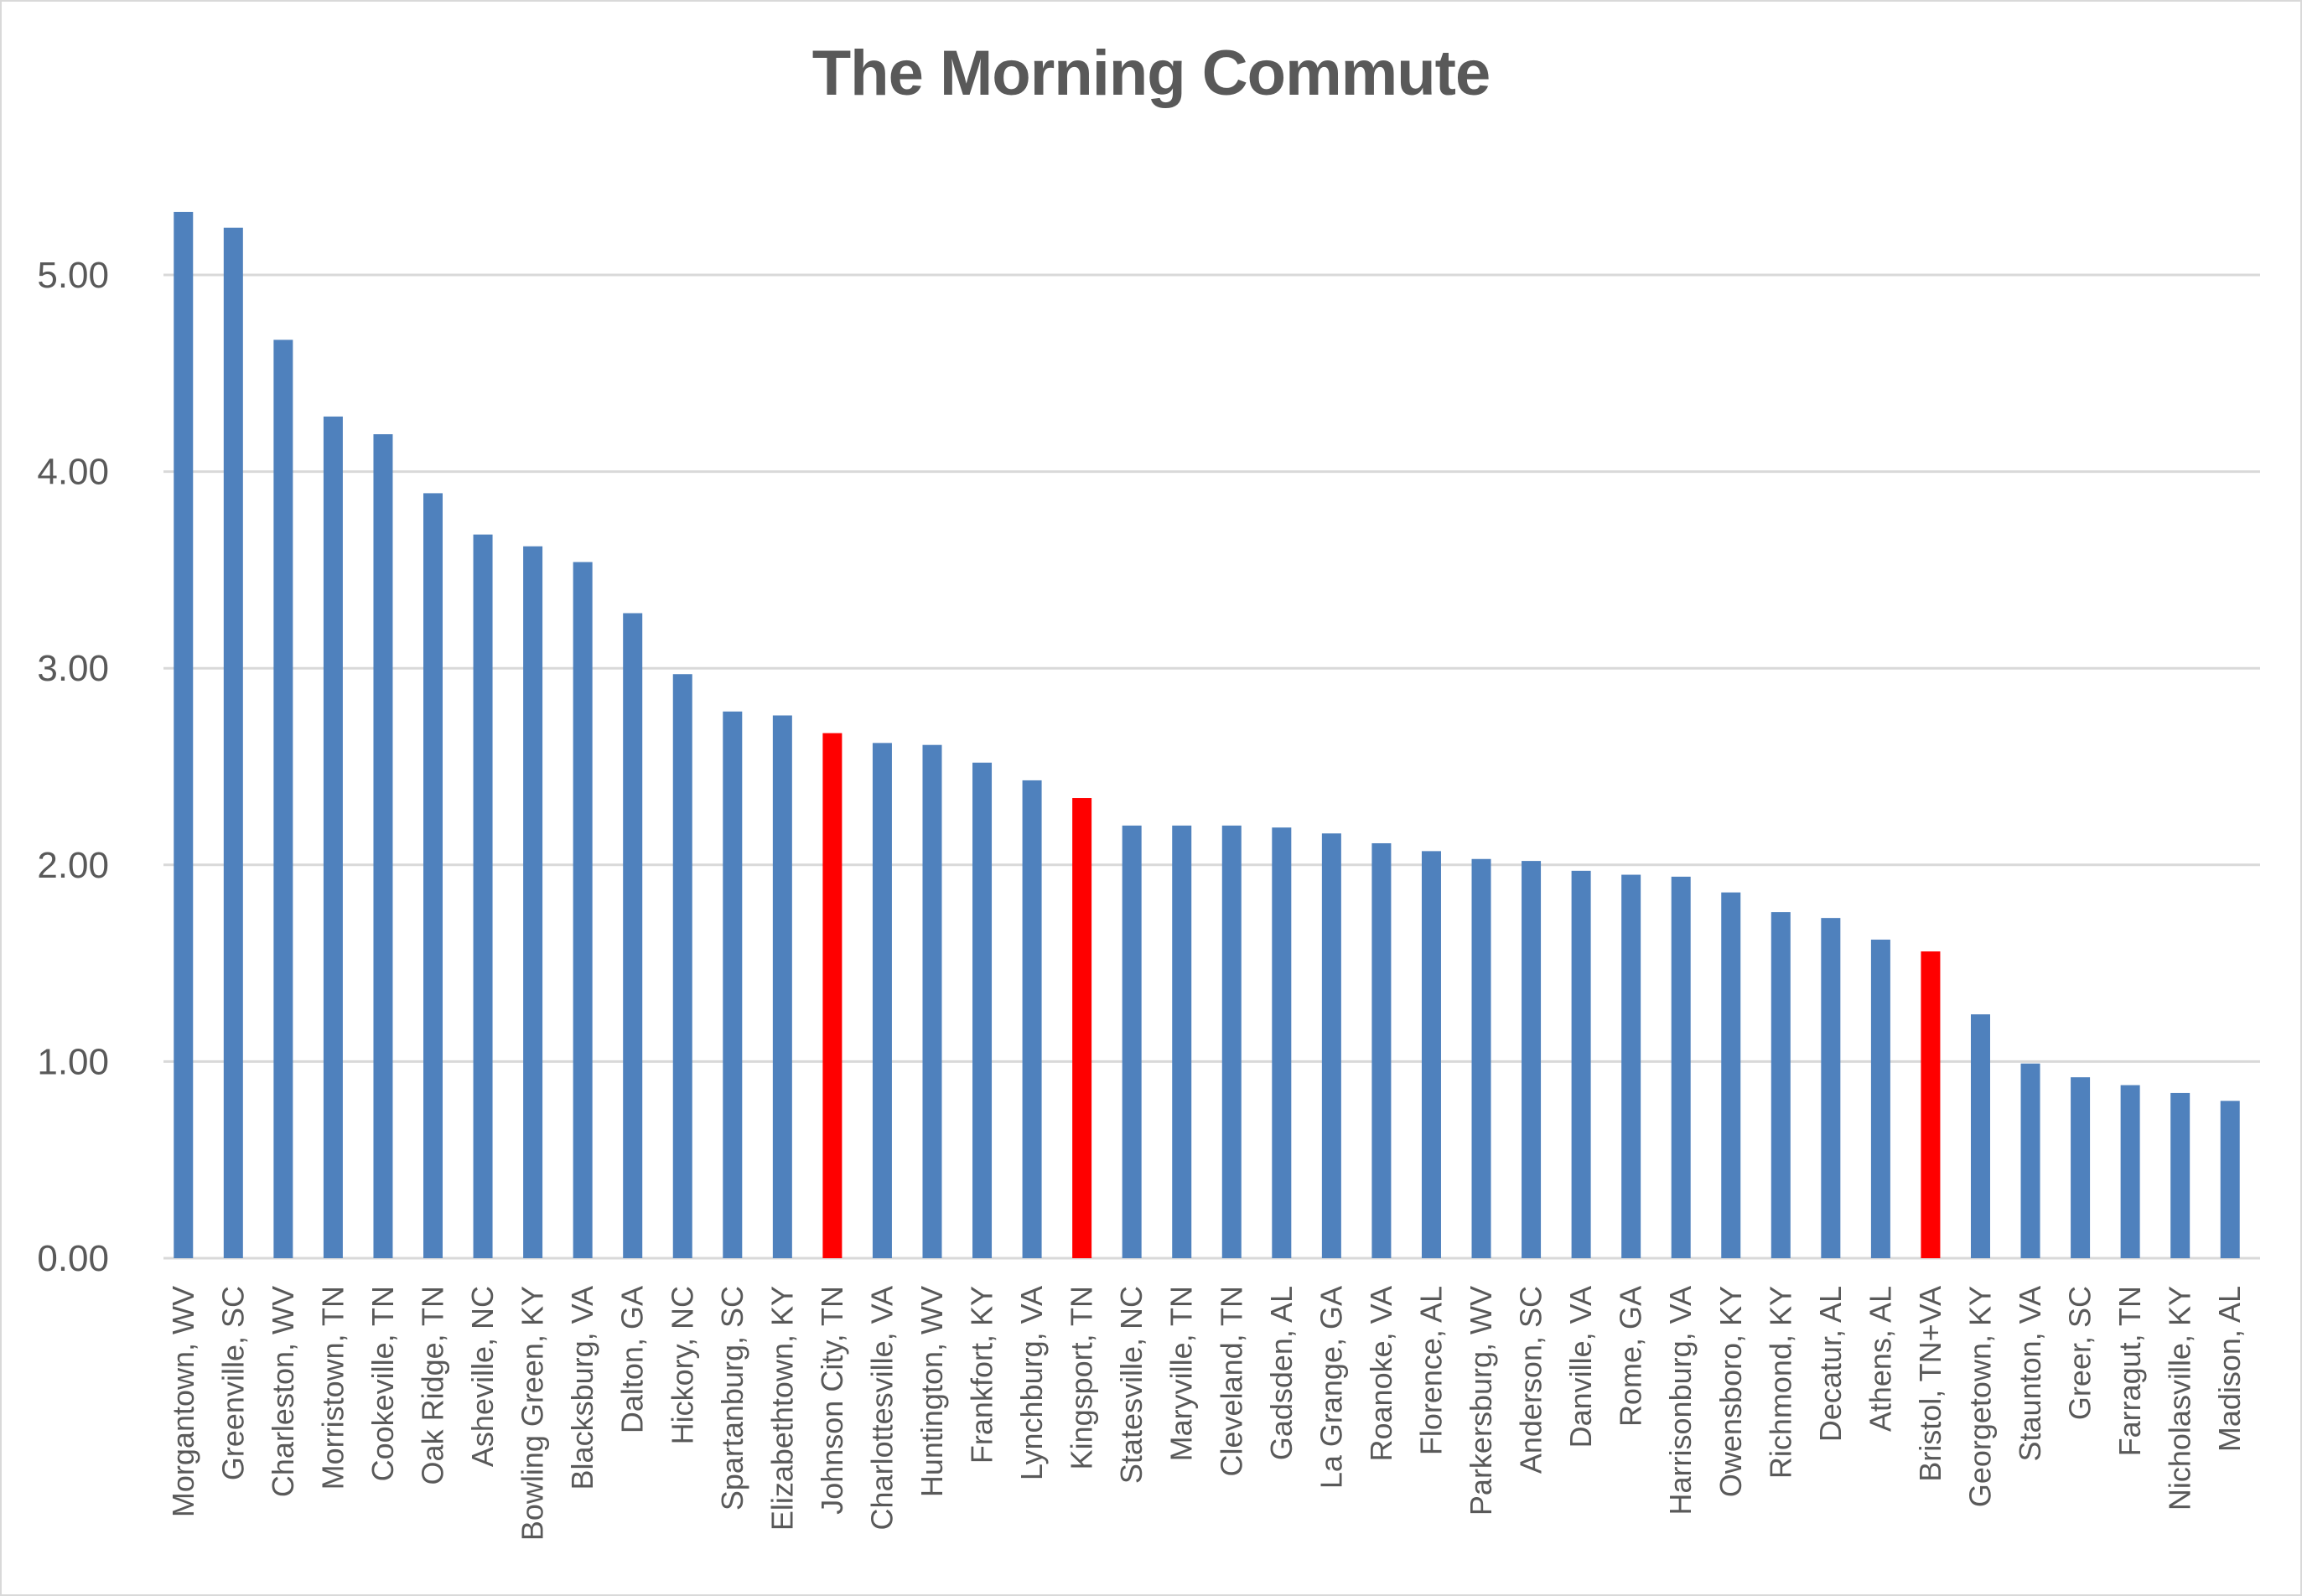 Image resolution: width=2302 pixels, height=1596 pixels. What do you see at coordinates (1082, 1377) in the screenshot?
I see `x-tick-label: Kingsport, TN` at bounding box center [1082, 1377].